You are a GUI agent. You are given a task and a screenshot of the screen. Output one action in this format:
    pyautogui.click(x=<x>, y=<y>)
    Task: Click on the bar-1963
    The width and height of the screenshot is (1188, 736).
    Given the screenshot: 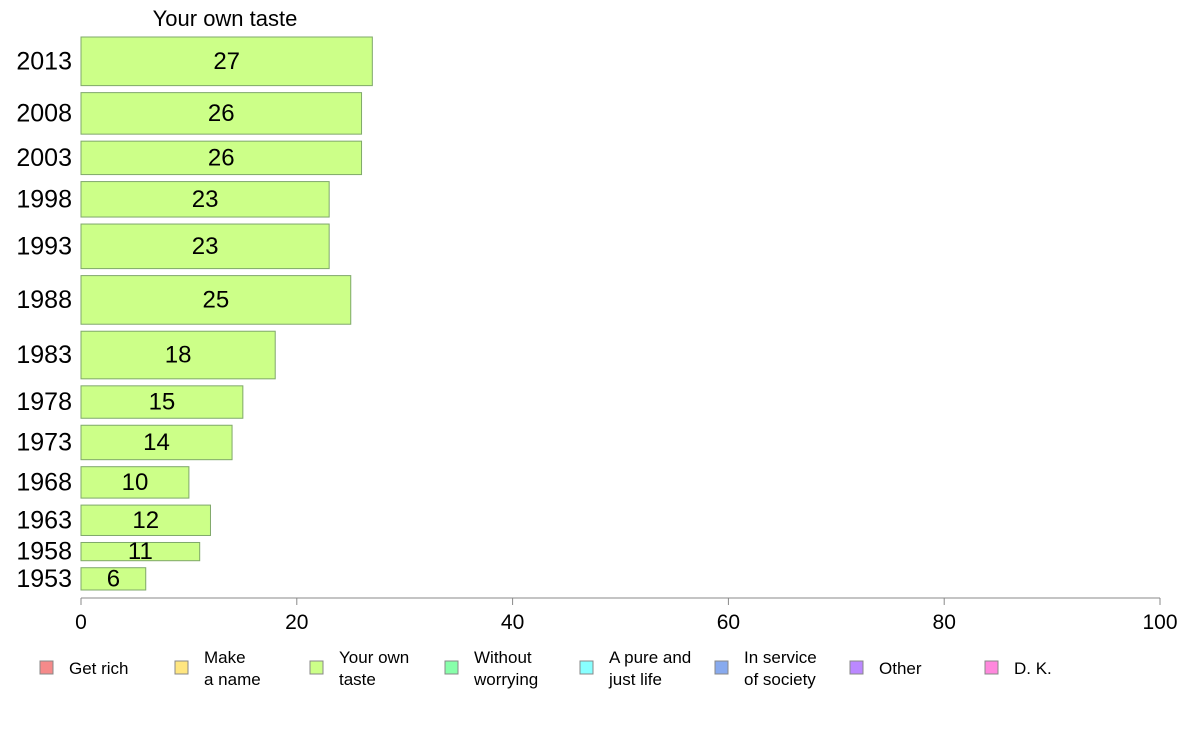 What is the action you would take?
    pyautogui.click(x=145, y=520)
    